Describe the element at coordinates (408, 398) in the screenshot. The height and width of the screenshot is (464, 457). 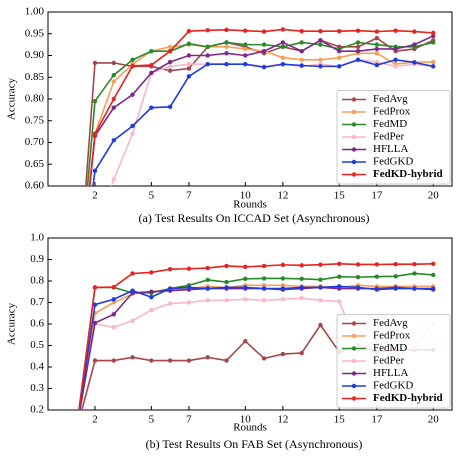
I see `legend-label: FedKD-hybrid` at that location.